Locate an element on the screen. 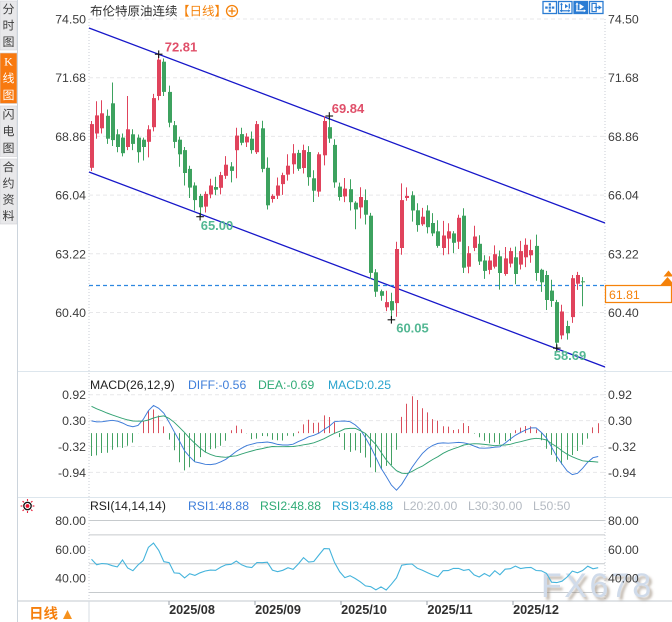  svg-text: MACD(26,12,9) is located at coordinates (132, 385).